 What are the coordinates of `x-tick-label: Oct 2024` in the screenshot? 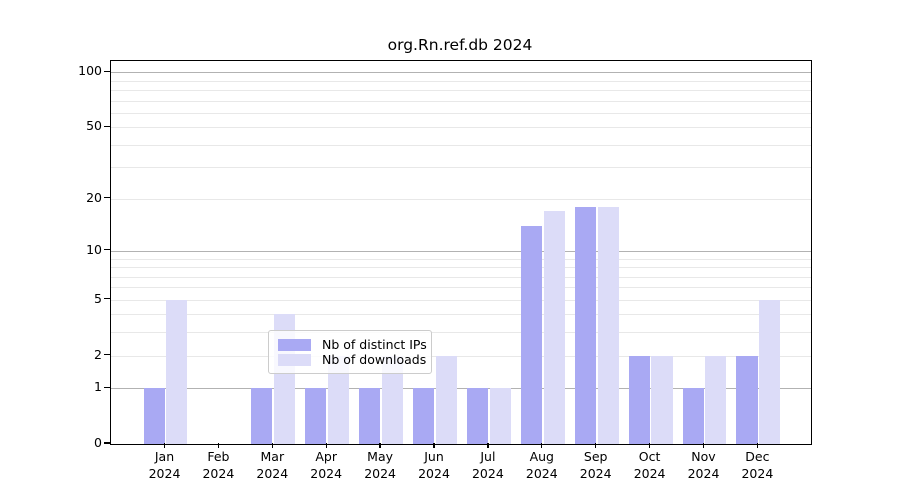 It's located at (649, 465).